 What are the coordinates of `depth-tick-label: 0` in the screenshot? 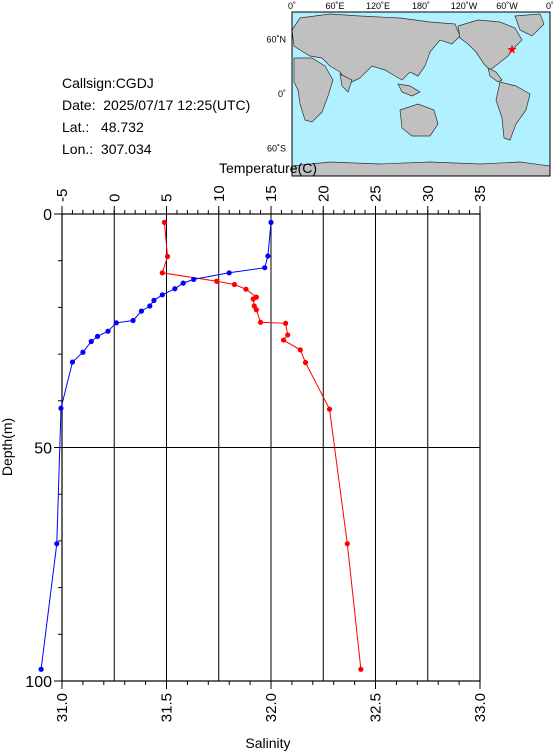 It's located at (47, 215).